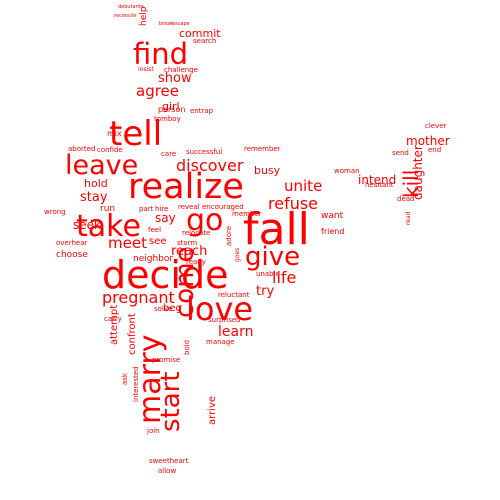  What do you see at coordinates (187, 347) in the screenshot?
I see `word-bold: bold` at bounding box center [187, 347].